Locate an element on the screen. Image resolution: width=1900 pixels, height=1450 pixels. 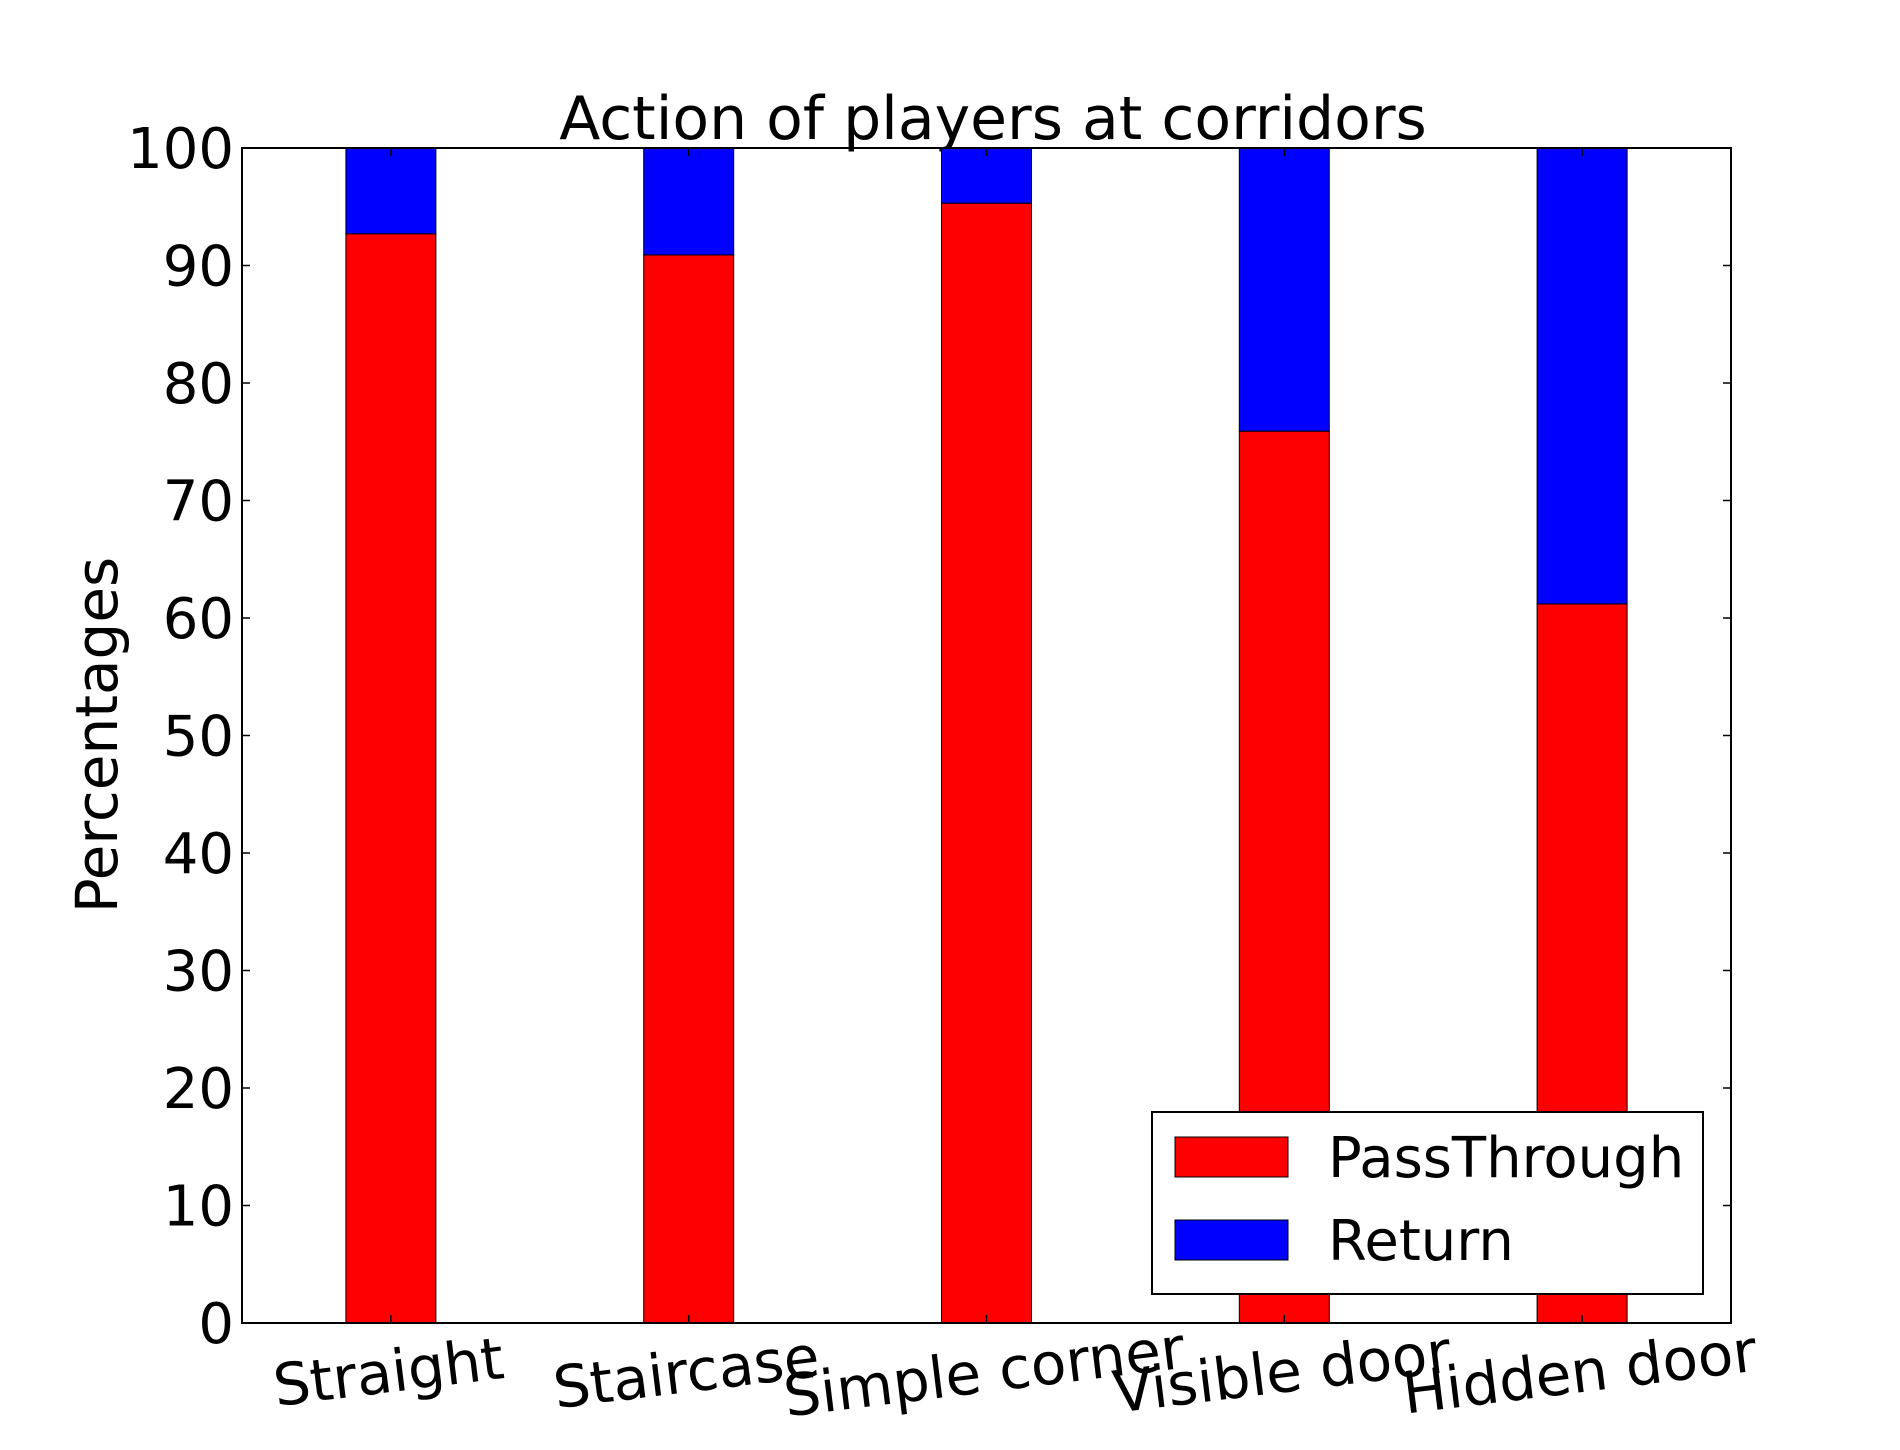
y-tick-label-40: 40 is located at coordinates (198, 854).